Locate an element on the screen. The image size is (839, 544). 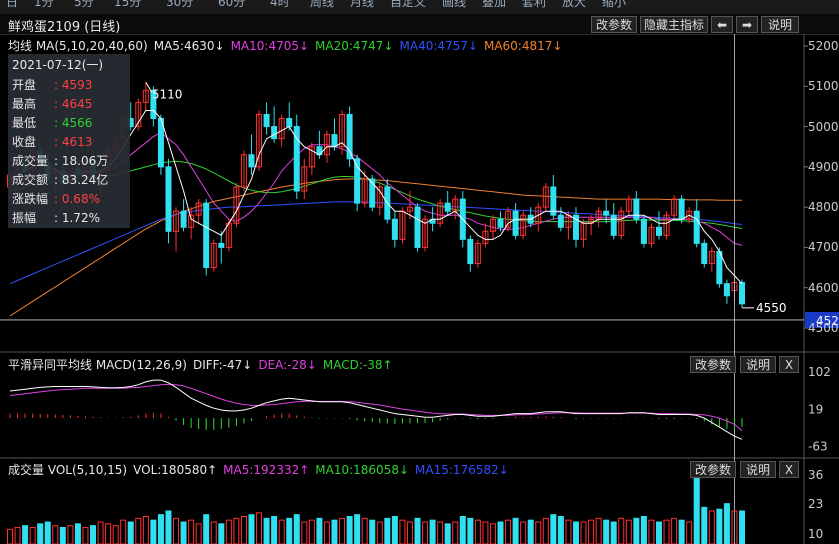
toolbar-item-7: 周线 is located at coordinates (322, 4).